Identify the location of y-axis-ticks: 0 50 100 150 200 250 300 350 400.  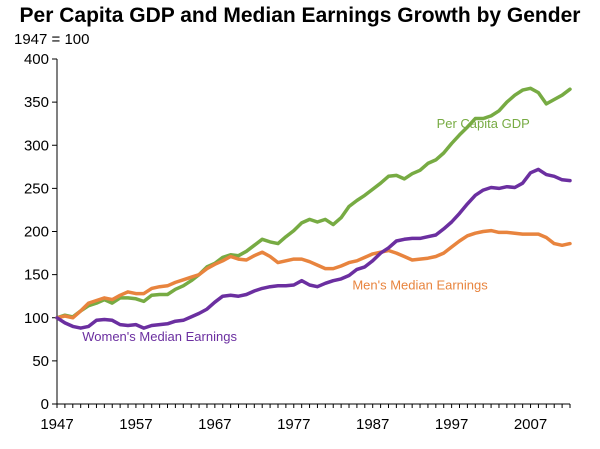
(40, 232).